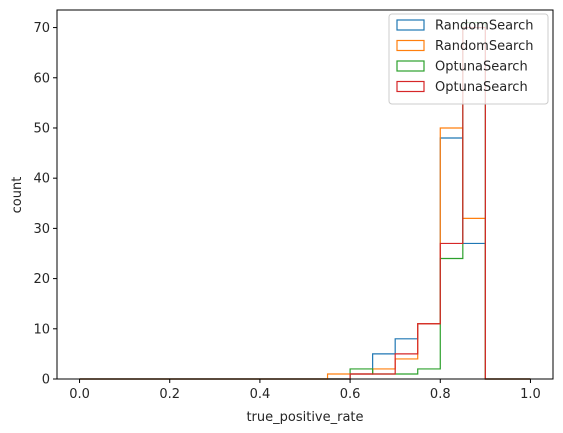  I want to click on y-tick-label: 0, so click(46, 380).